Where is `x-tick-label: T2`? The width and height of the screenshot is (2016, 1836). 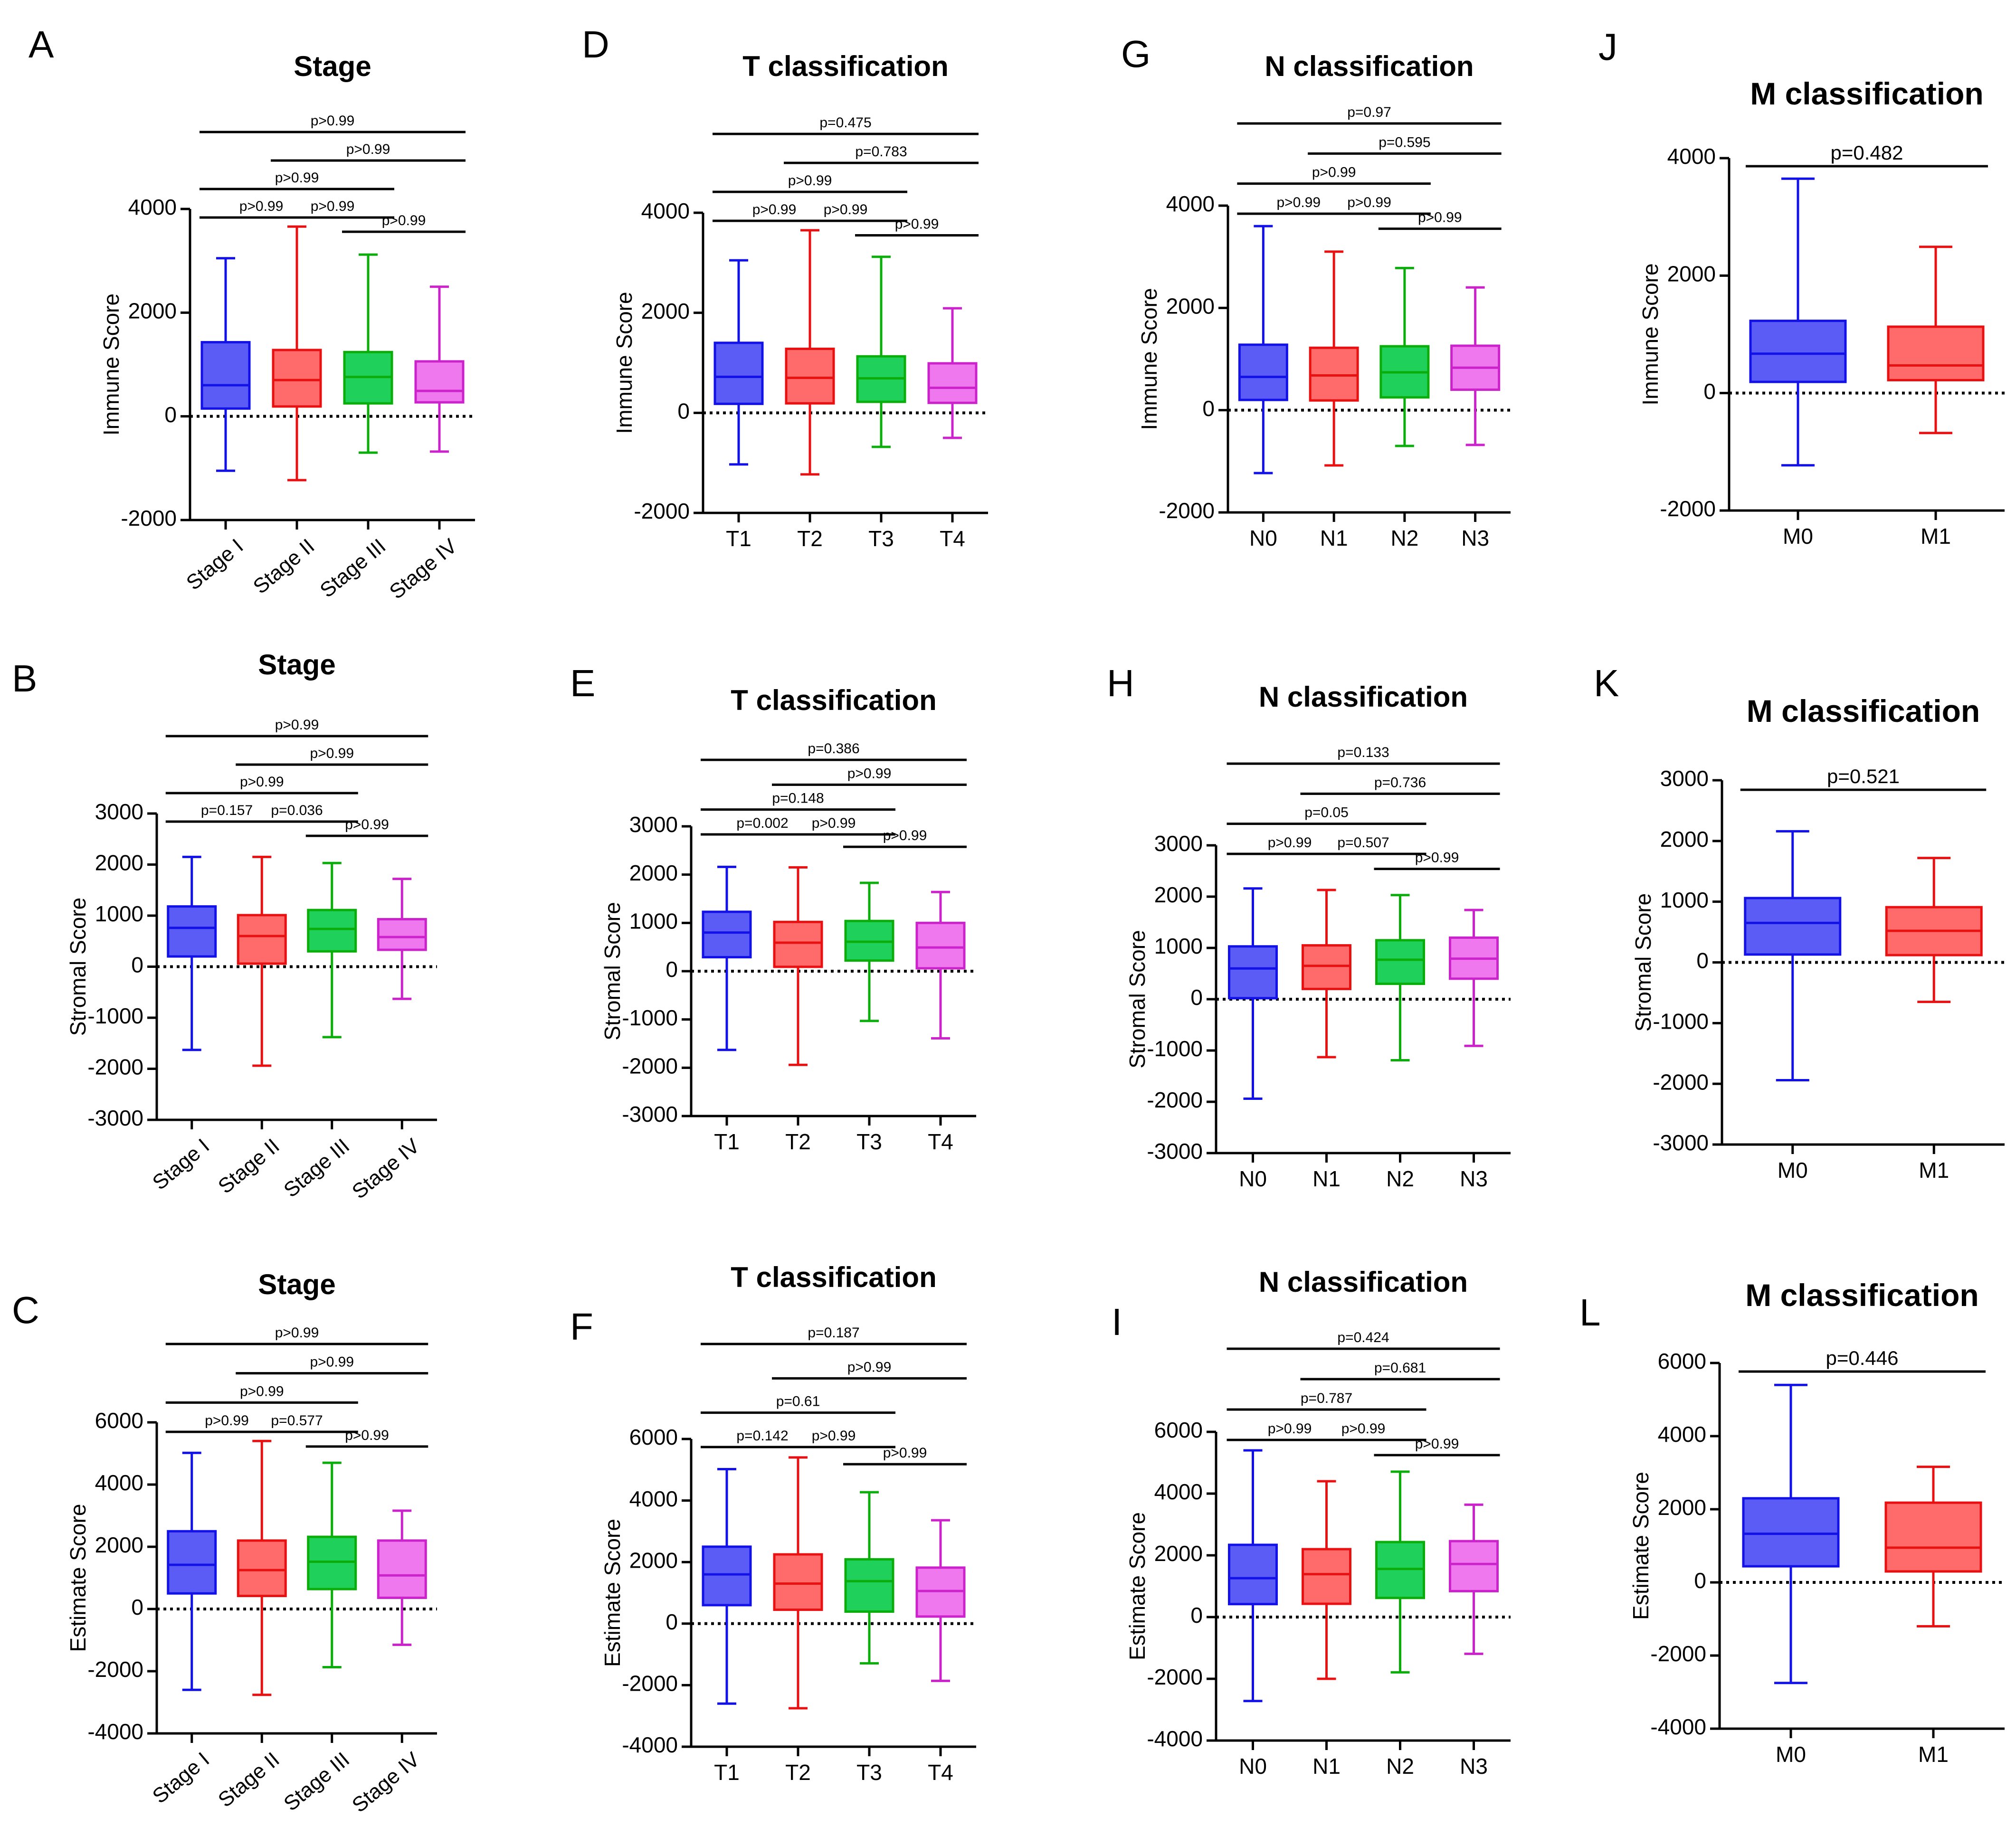
x-tick-label: T2 is located at coordinates (798, 1772).